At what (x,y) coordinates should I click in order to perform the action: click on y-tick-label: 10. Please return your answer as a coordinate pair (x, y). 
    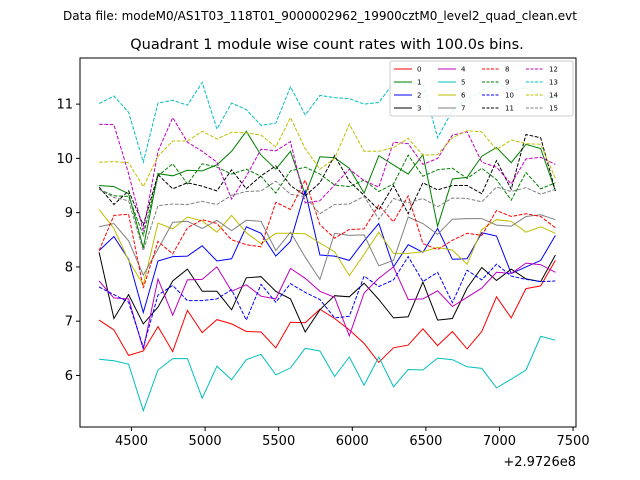
    Looking at the image, I should click on (64, 159).